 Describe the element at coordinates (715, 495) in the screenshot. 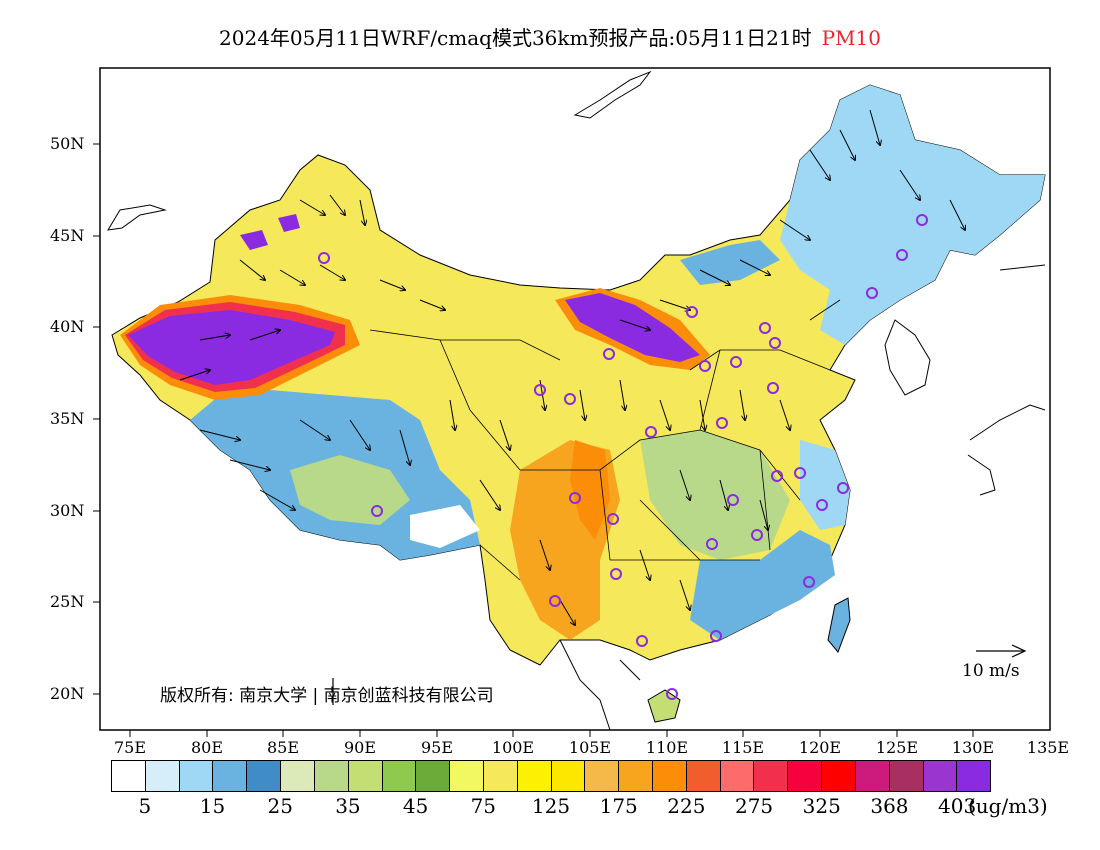

I see `east-green-region` at that location.